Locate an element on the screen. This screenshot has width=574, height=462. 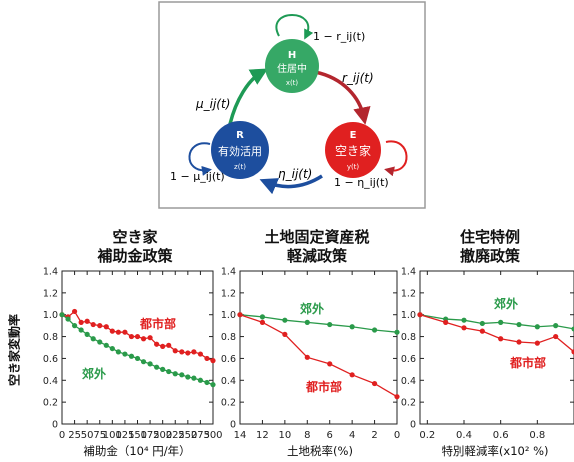
x-tick-label: 150 is located at coordinates (137, 435).